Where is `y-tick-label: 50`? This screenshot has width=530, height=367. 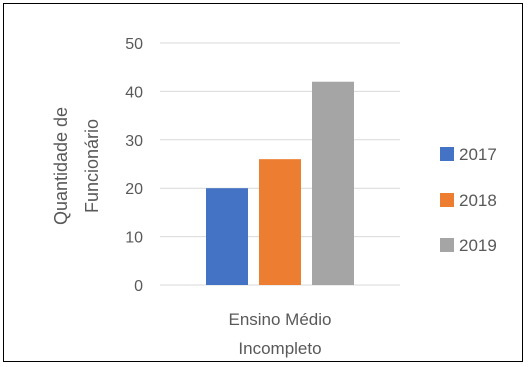
y-tick-label: 50 is located at coordinates (134, 44).